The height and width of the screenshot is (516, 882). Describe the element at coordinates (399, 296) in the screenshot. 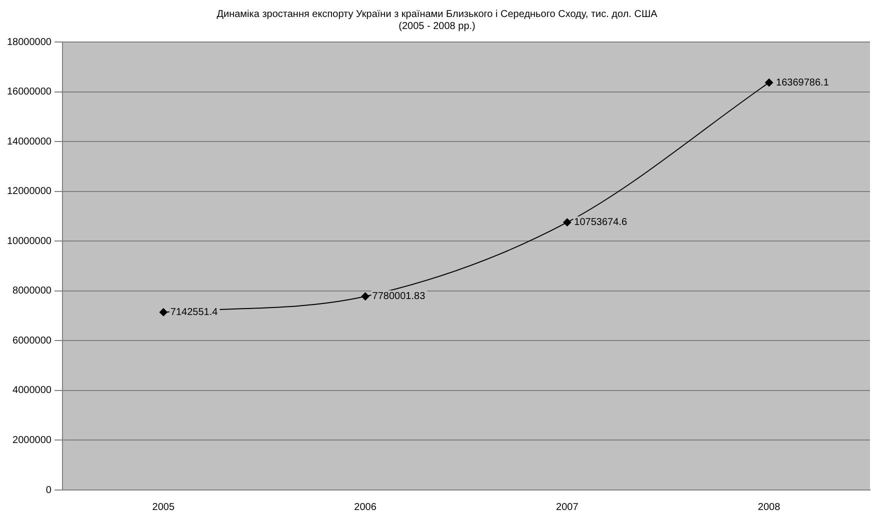

I see `data-label: 7780001.83` at that location.